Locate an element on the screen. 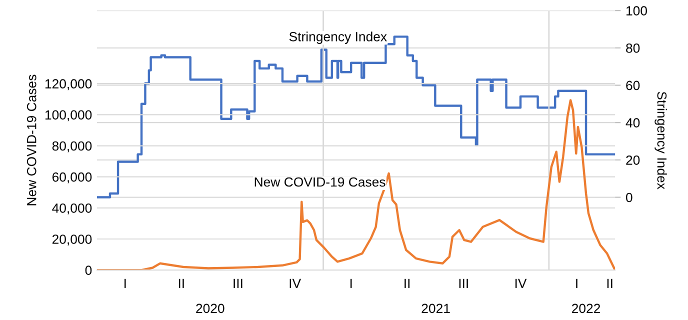  y-tick-label: 60,000 is located at coordinates (72, 178).